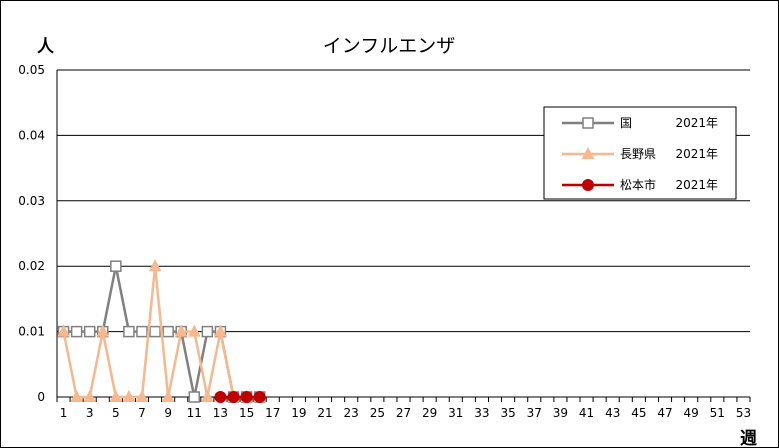 The height and width of the screenshot is (448, 779). Describe the element at coordinates (534, 413) in the screenshot. I see `x-tick-label: 37` at that location.